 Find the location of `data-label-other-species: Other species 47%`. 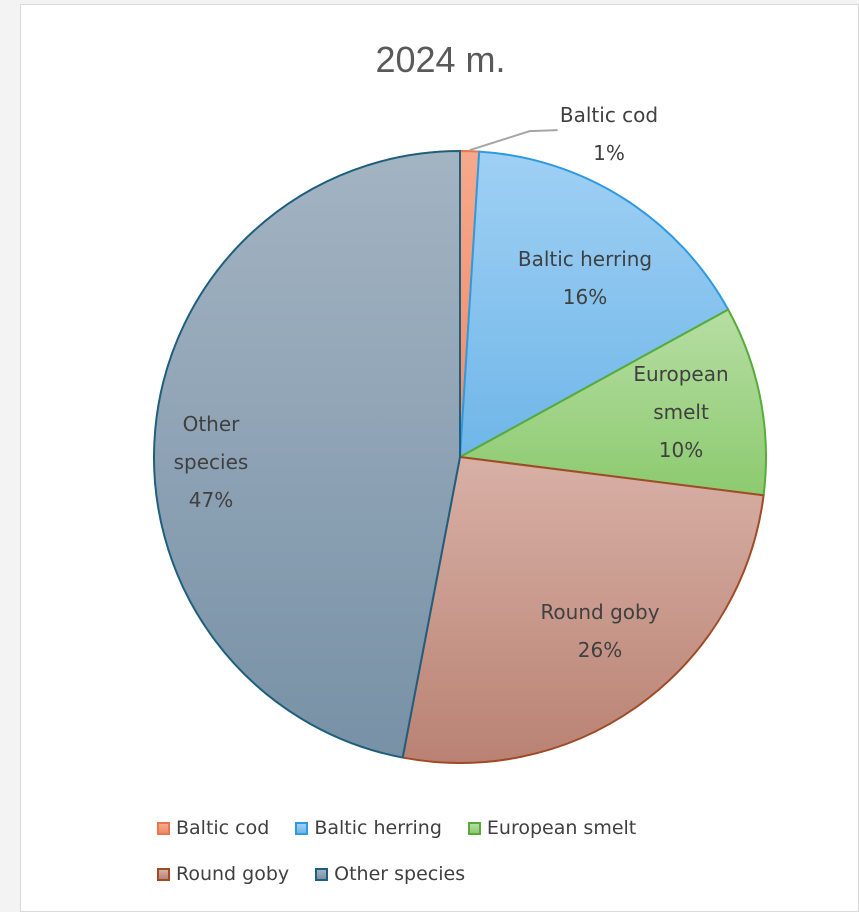

data-label-other-species: Other species 47% is located at coordinates (211, 462).